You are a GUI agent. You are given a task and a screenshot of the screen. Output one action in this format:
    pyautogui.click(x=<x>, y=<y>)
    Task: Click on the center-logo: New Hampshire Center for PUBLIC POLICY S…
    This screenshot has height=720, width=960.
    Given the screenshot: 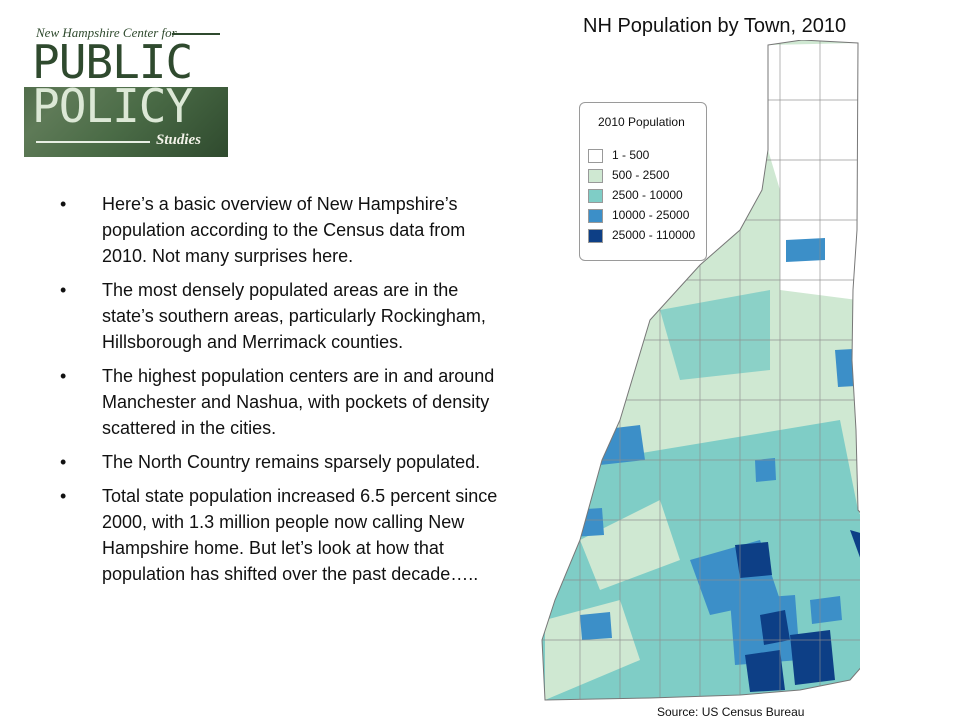 What is the action you would take?
    pyautogui.click(x=126, y=87)
    